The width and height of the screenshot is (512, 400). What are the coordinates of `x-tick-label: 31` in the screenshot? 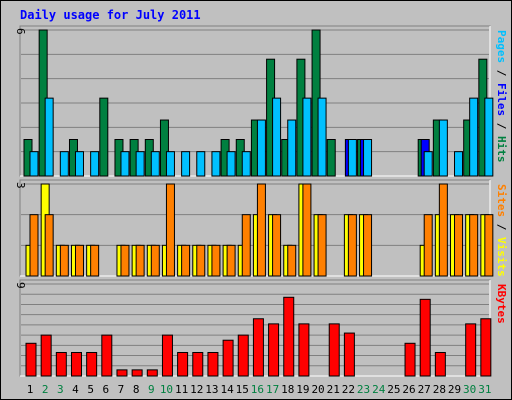 It's located at (484, 389).